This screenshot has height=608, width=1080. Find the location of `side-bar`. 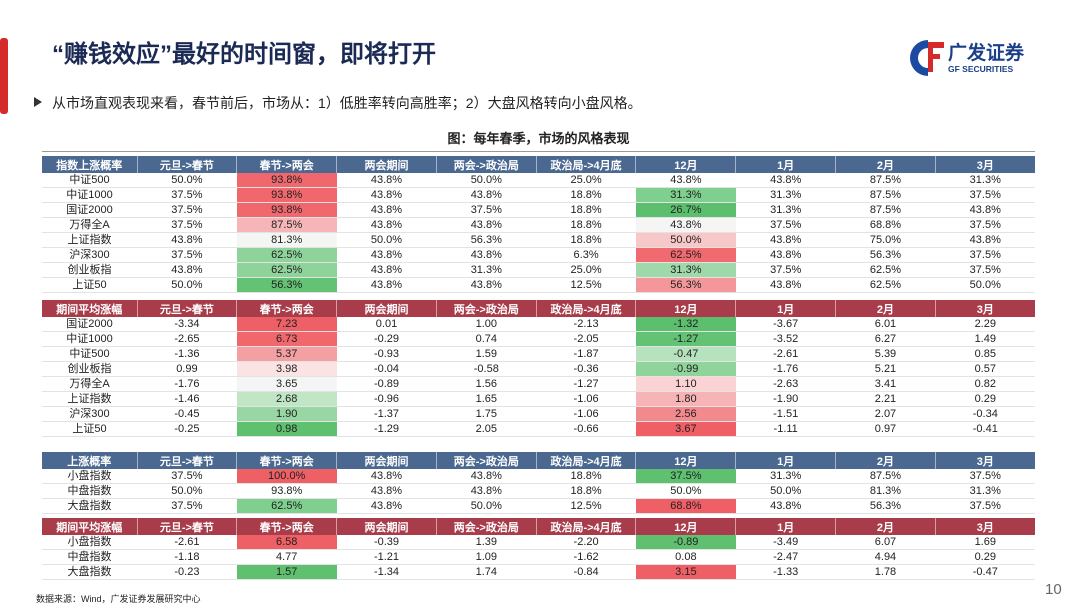

side-bar is located at coordinates (4, 76).